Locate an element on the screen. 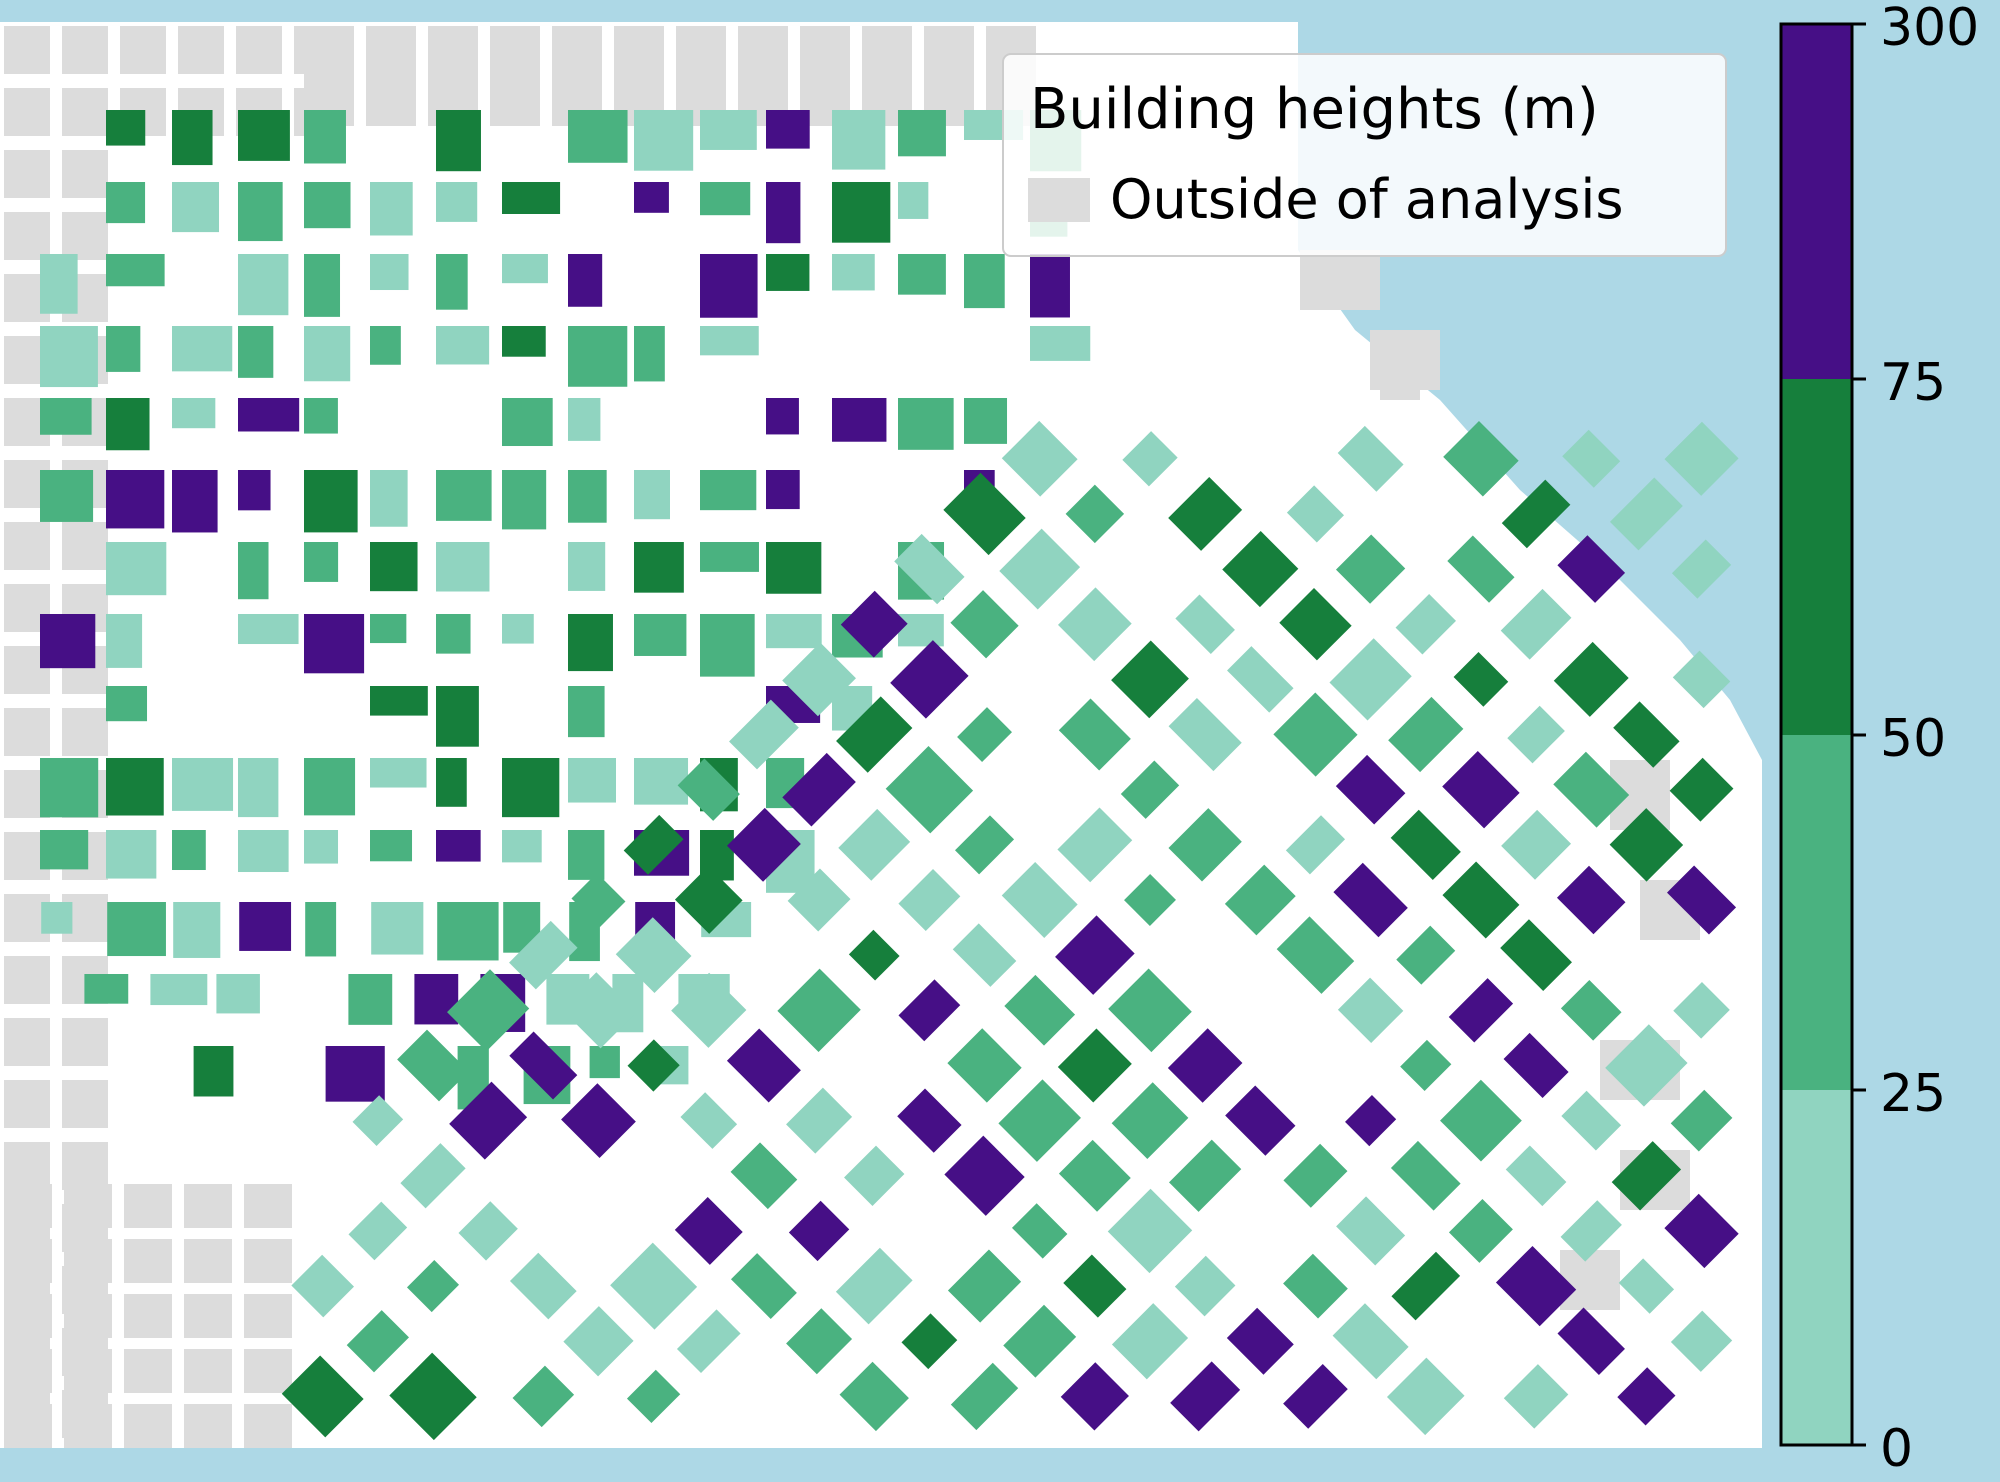  colorbar-tick-label-50: 50 is located at coordinates (1913, 739).